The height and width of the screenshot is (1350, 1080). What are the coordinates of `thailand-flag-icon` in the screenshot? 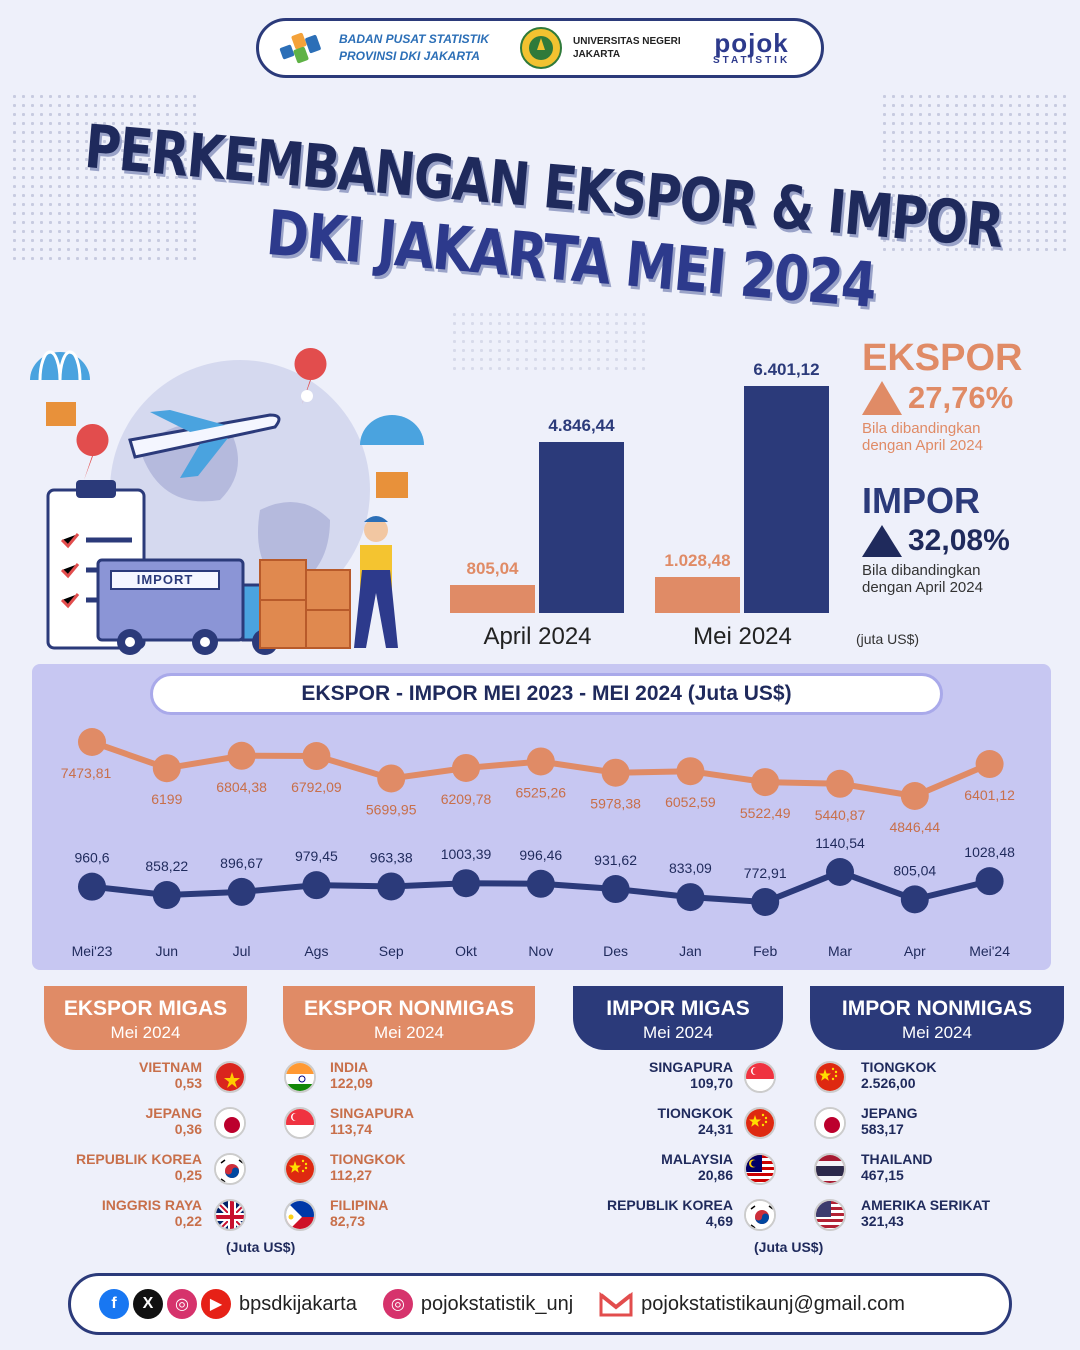 It's located at (830, 1169).